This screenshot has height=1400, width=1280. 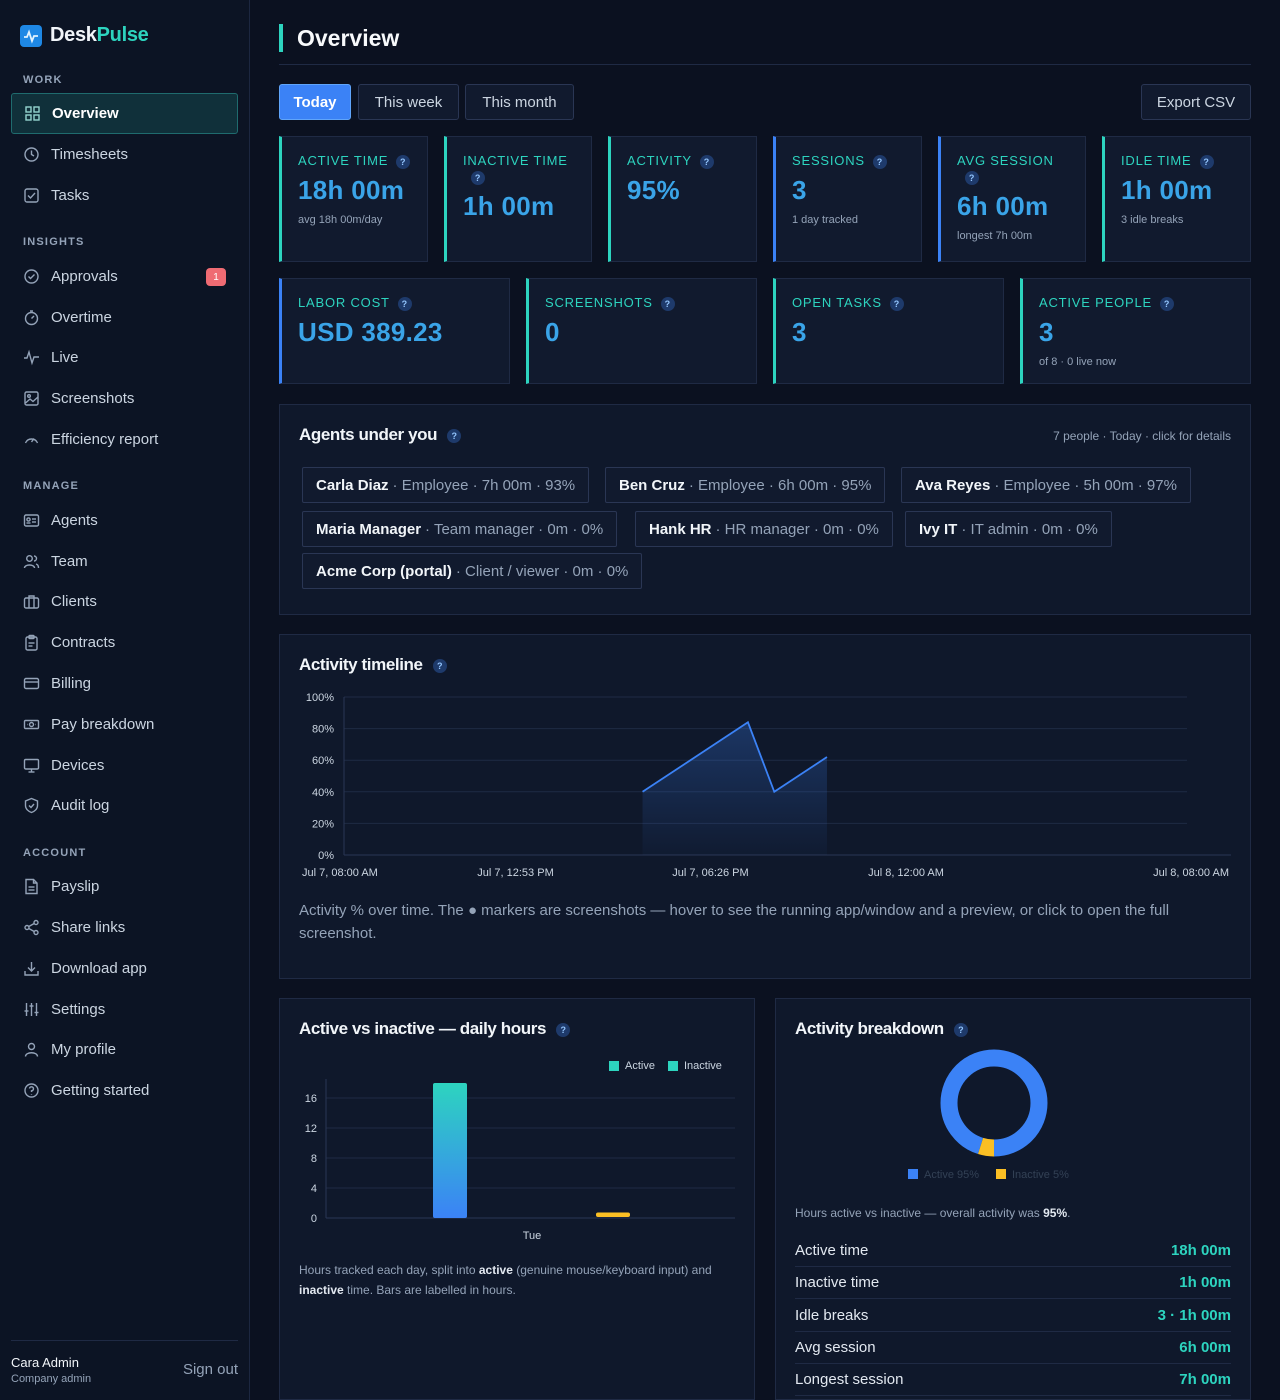 I want to click on agent-chip: Hank HR · HR manager · 0m · 0%, so click(x=764, y=529).